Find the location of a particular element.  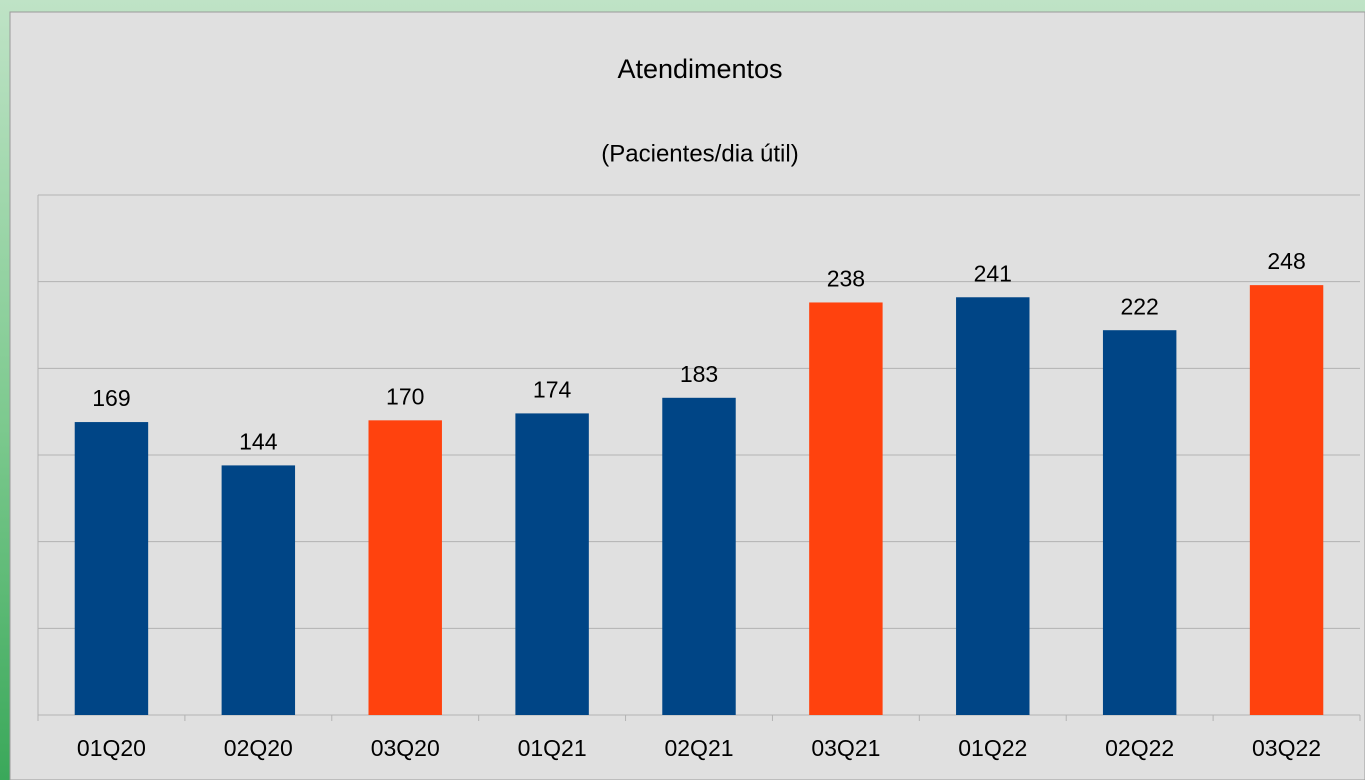

chart-title: Atendimentos is located at coordinates (699, 69).